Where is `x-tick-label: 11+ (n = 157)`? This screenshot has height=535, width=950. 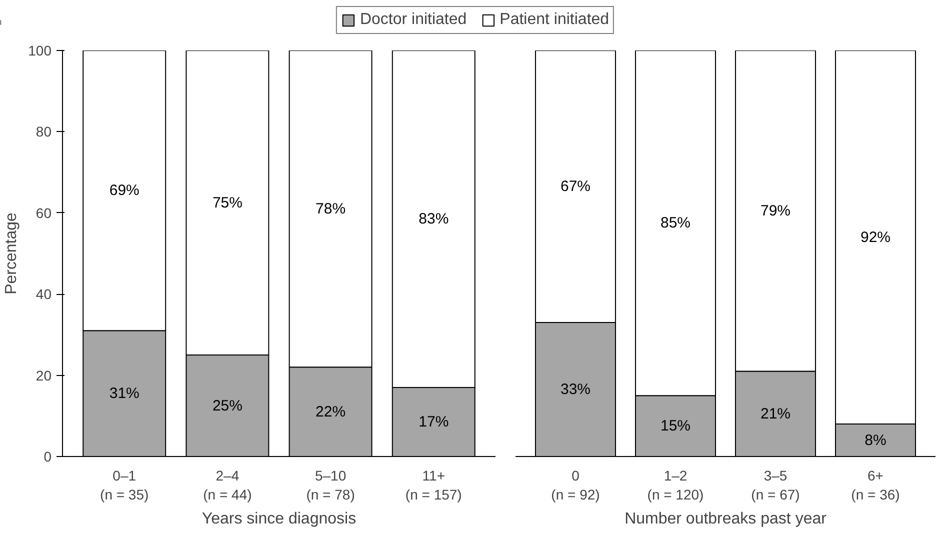 x-tick-label: 11+ (n = 157) is located at coordinates (433, 485).